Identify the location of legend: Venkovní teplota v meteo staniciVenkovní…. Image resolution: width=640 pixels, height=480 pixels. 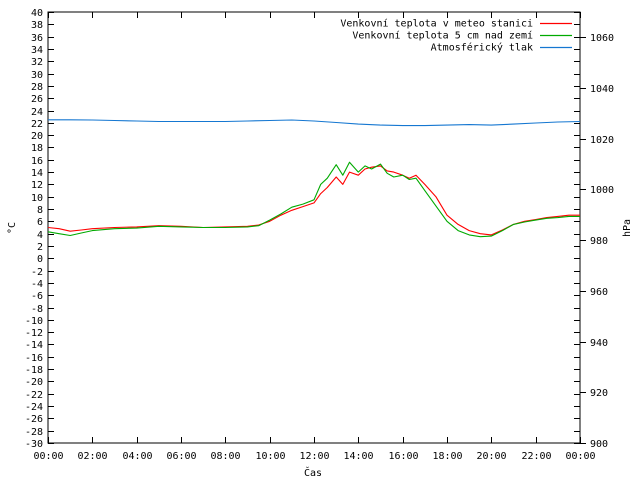
(456, 36).